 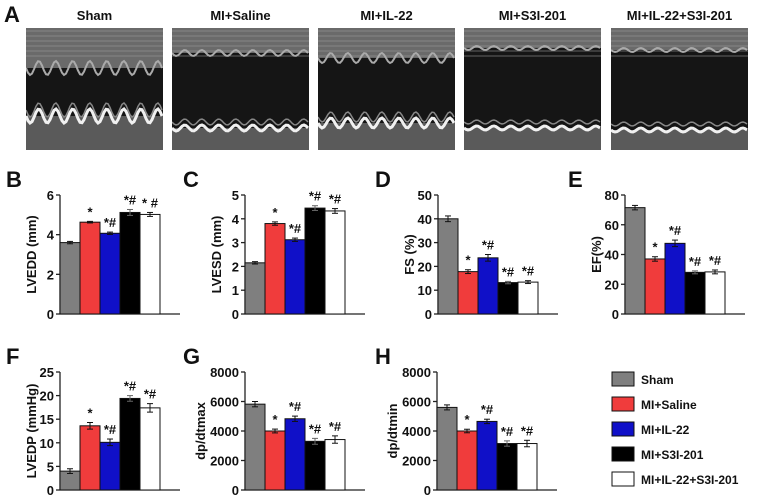 What do you see at coordinates (47, 419) in the screenshot?
I see `y-tick-label: 15` at bounding box center [47, 419].